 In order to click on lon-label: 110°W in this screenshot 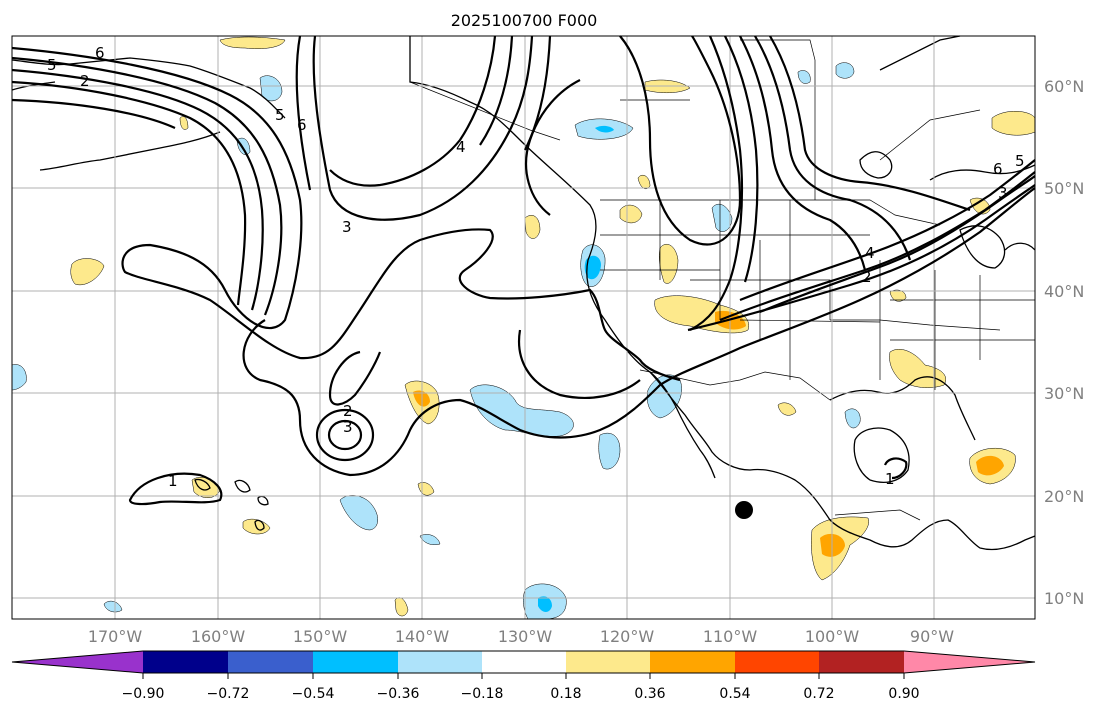, I will do `click(730, 636)`.